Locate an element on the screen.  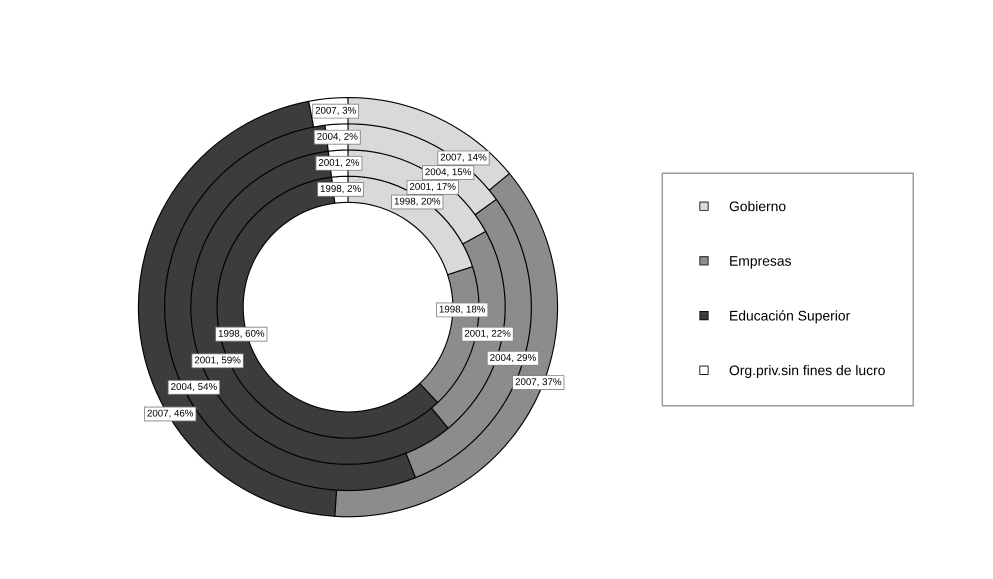
data-label: 2001, 22% is located at coordinates (487, 334).